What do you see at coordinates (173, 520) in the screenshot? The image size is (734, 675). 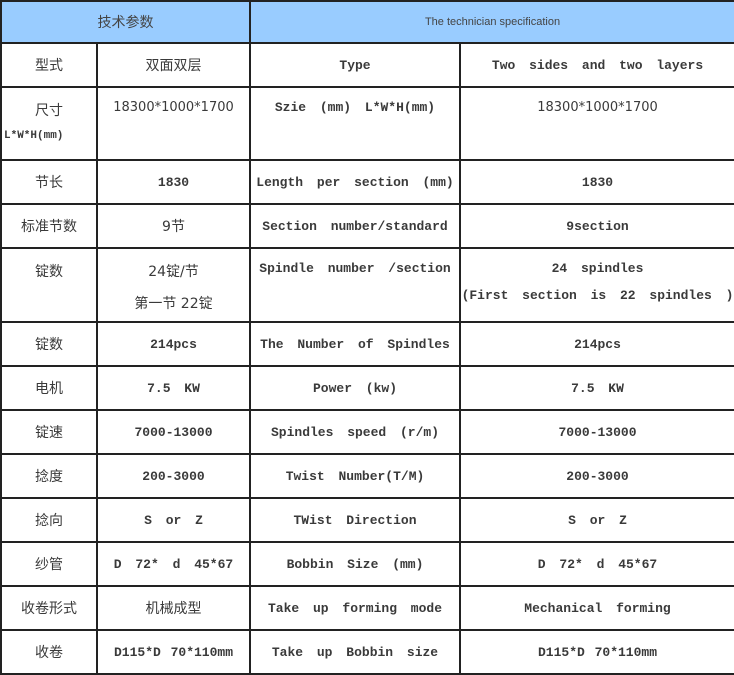 I see `zh-value: S or Z` at bounding box center [173, 520].